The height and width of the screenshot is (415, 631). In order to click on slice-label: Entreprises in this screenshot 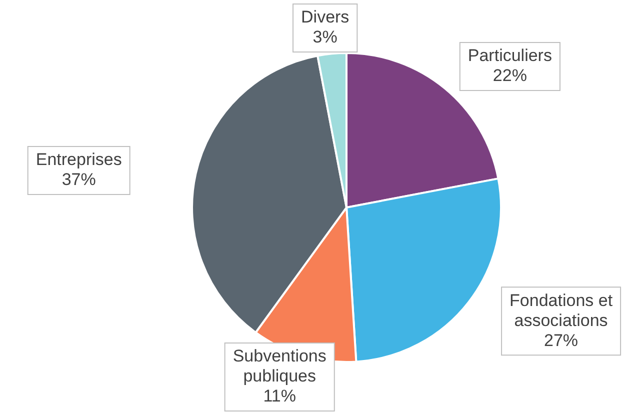, I will do `click(79, 160)`.